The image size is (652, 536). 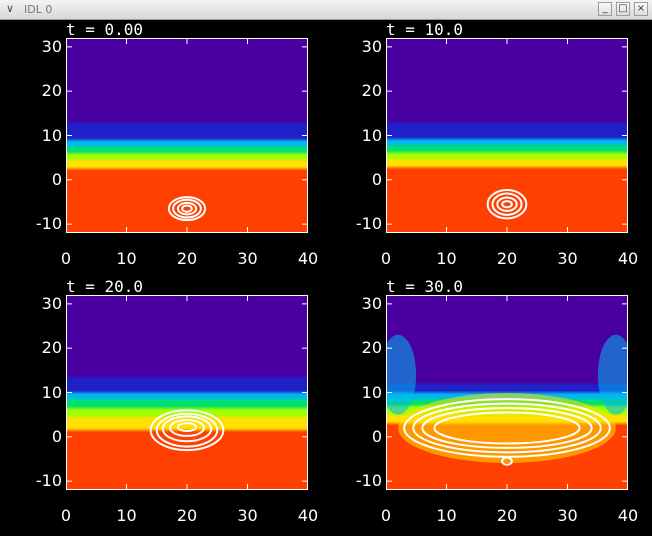 What do you see at coordinates (105, 29) in the screenshot?
I see `panel-title-1: t = 0.00` at bounding box center [105, 29].